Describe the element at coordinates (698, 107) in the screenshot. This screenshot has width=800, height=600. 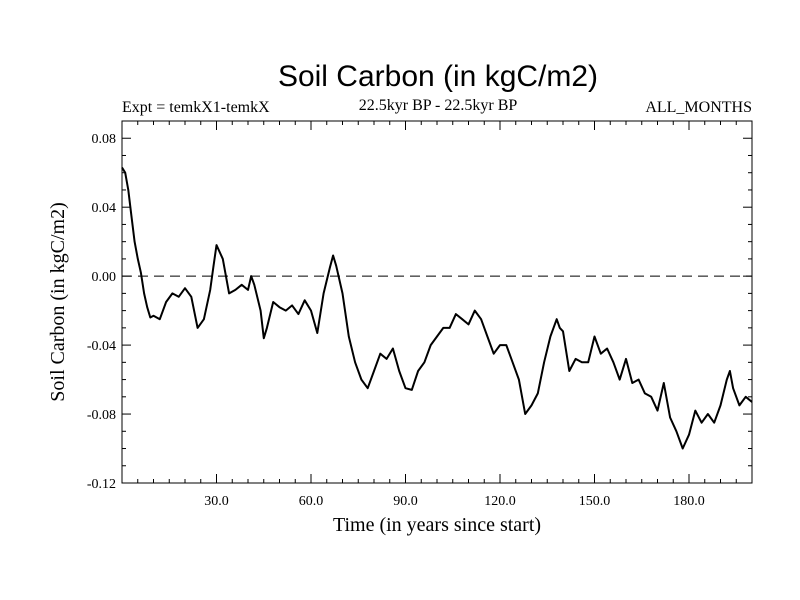
I see `months-label: ALL_MONTHS` at that location.